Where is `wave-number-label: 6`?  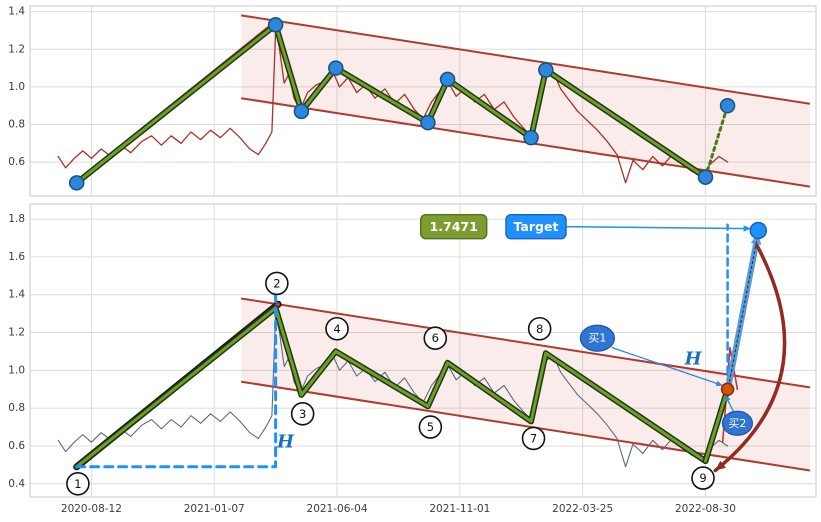 wave-number-label: 6 is located at coordinates (435, 338).